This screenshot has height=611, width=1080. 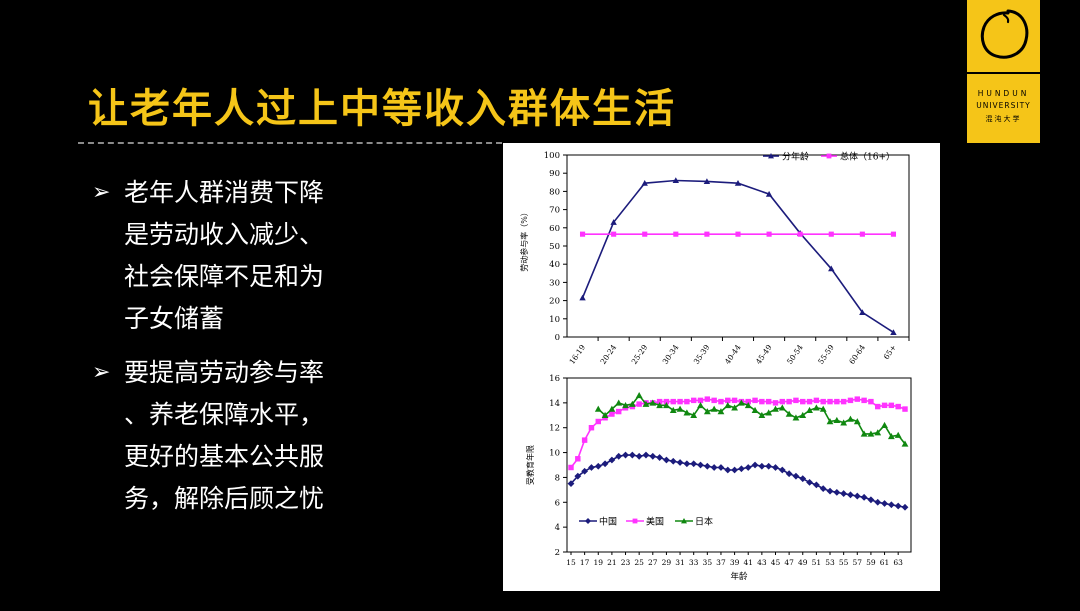 What do you see at coordinates (554, 265) in the screenshot?
I see `y-tick-label: 40` at bounding box center [554, 265].